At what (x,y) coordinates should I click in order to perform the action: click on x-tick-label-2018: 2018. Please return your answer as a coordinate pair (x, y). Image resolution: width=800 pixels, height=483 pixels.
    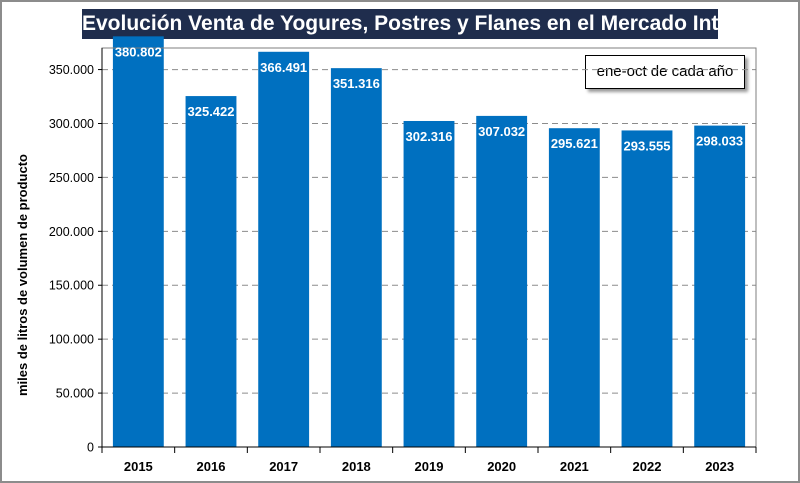
    Looking at the image, I should click on (356, 466).